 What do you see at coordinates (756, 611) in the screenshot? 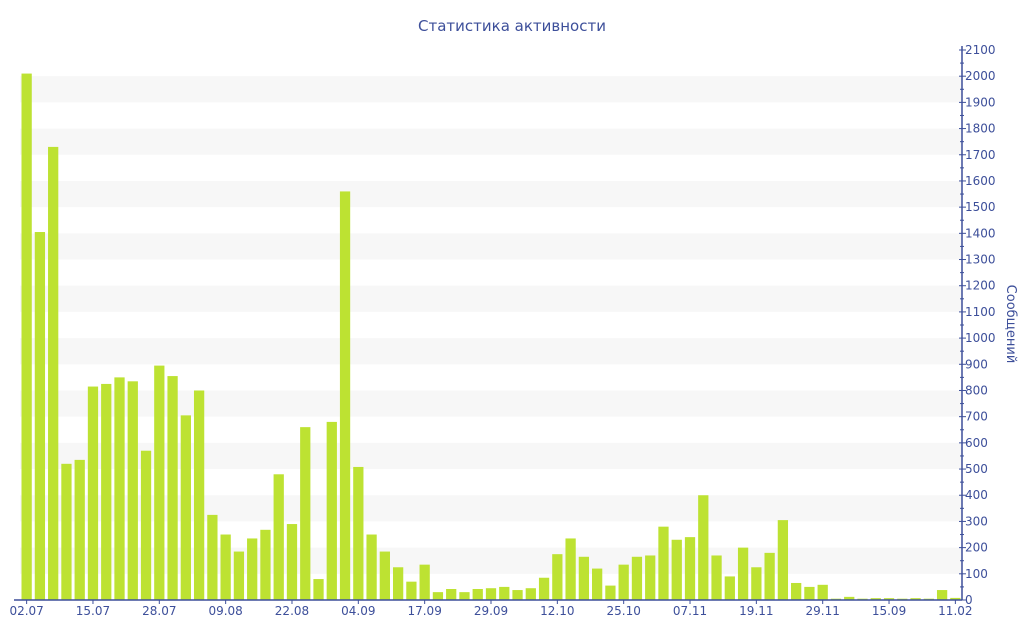
I see `x-tick-label: 19.11` at bounding box center [756, 611].